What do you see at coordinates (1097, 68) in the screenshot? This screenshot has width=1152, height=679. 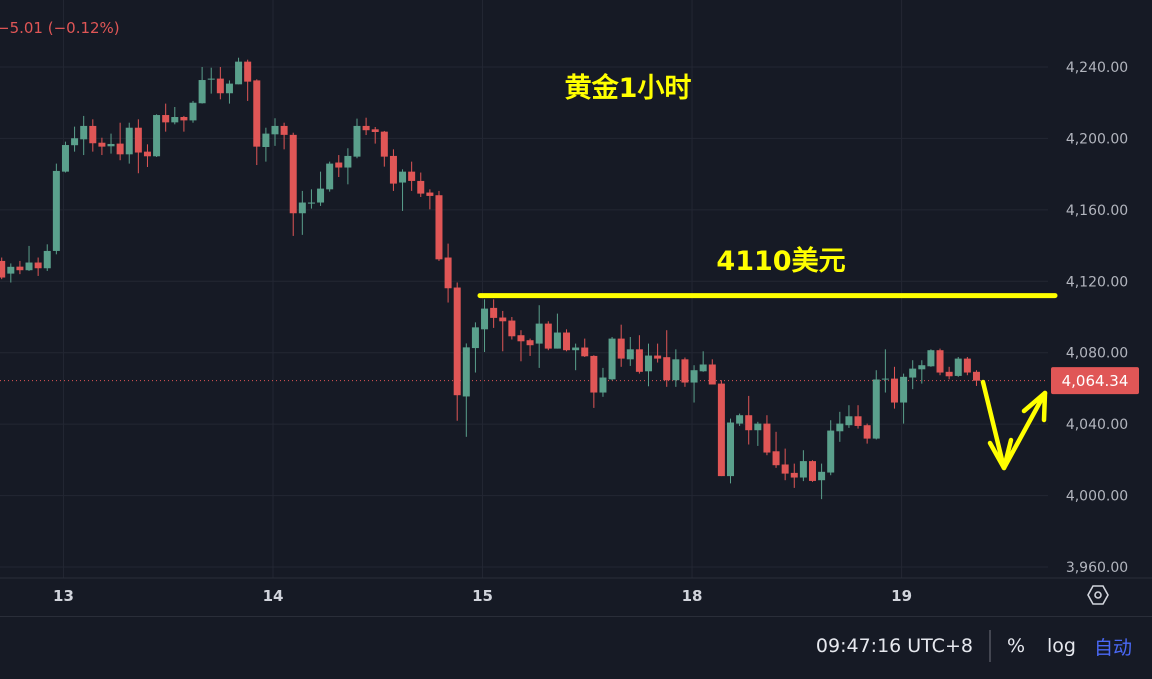 I see `y-tick-label: 4,240.00` at bounding box center [1097, 68].